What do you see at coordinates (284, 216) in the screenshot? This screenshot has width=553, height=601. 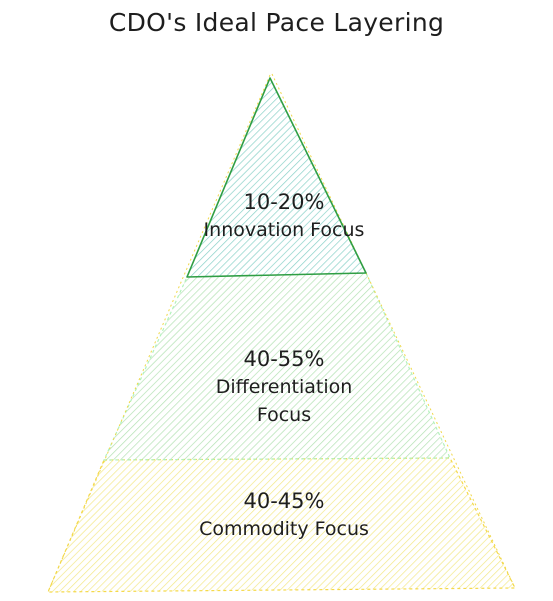 I see `innovation-layer-text: 10-20% Innovation Focus` at bounding box center [284, 216].